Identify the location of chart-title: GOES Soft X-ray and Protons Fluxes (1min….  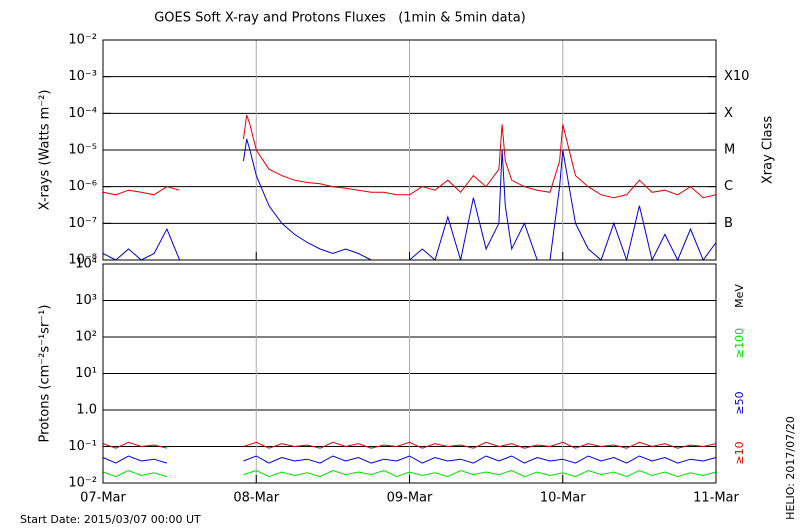
(340, 18).